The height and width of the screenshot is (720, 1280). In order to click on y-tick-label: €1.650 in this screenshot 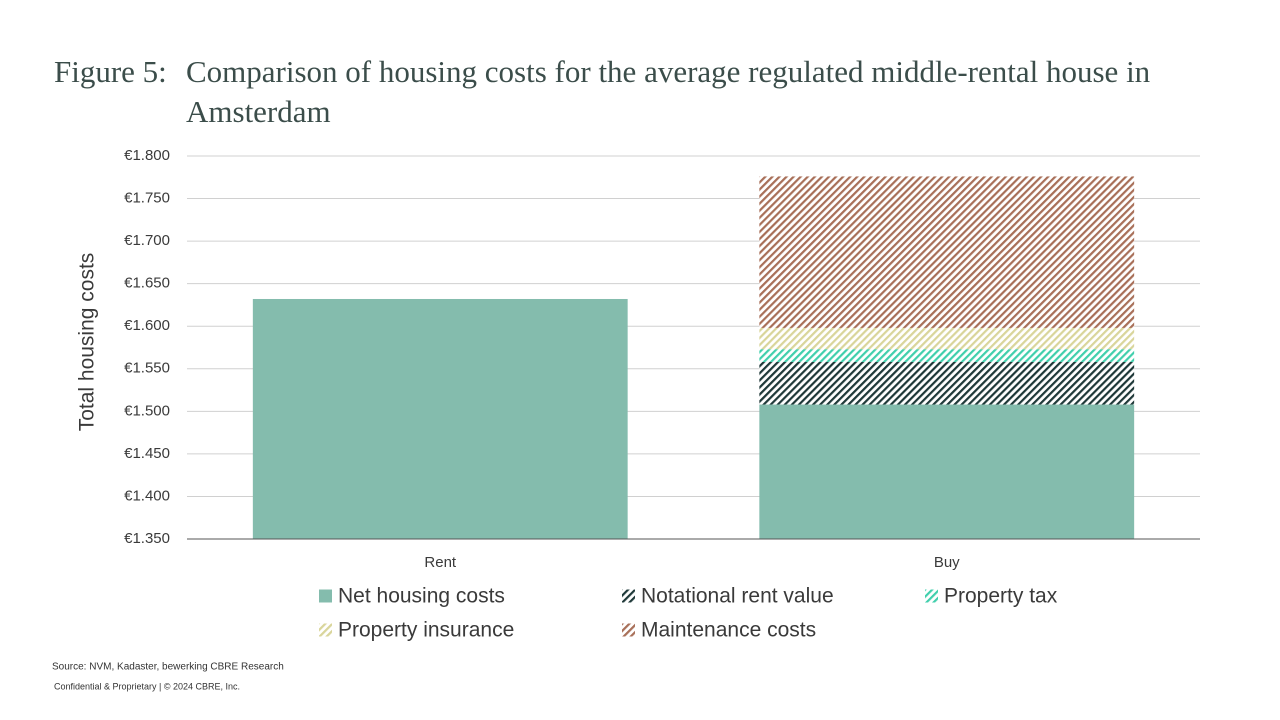, I will do `click(147, 283)`.